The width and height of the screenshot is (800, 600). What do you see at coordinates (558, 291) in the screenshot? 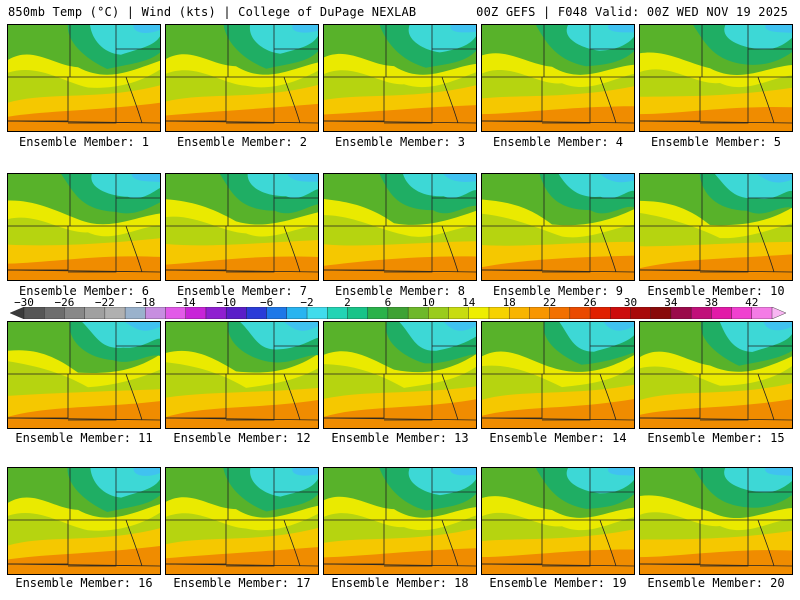
I see `member-label-9: Ensemble Member: 9` at bounding box center [558, 291].